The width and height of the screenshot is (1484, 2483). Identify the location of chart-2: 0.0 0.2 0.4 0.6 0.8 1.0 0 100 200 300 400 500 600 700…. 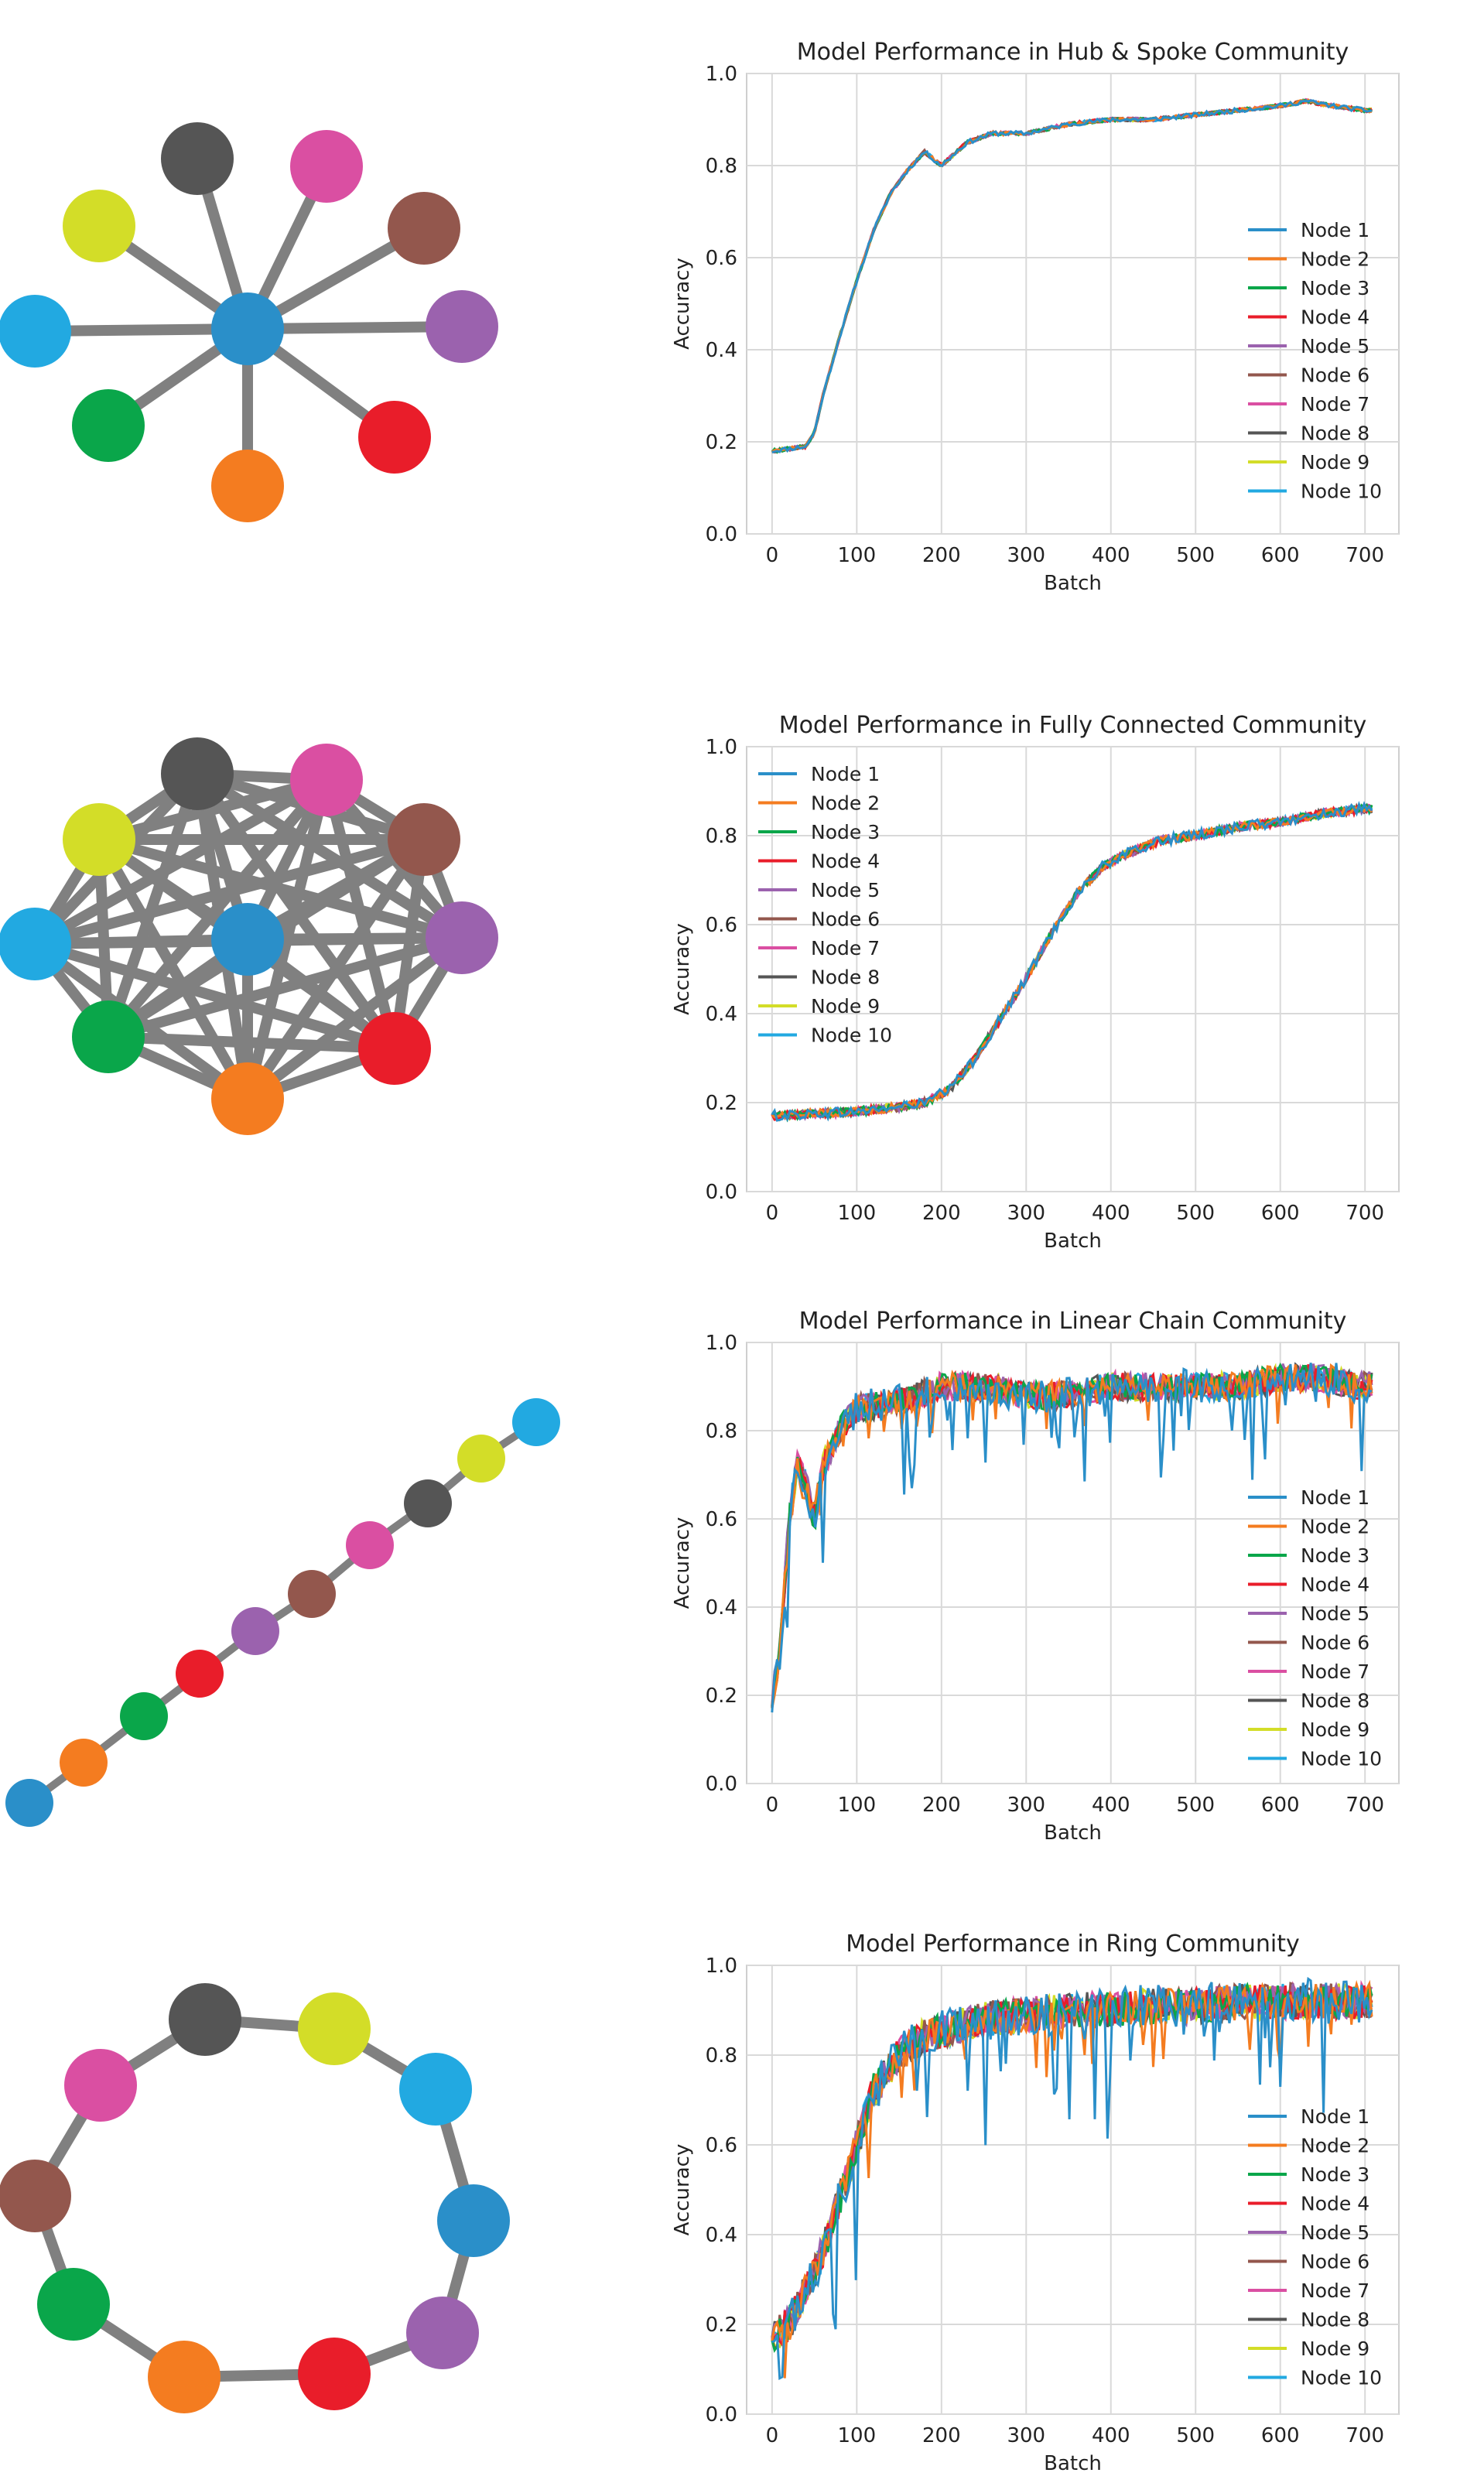
(1036, 982).